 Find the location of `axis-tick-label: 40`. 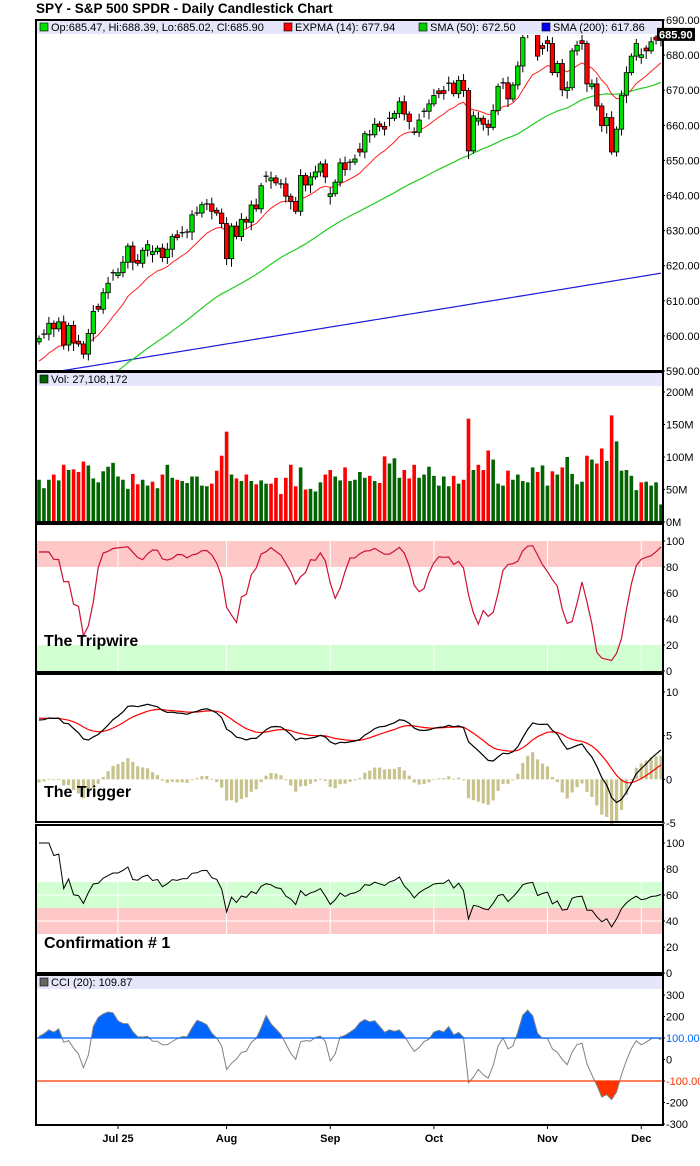

axis-tick-label: 40 is located at coordinates (672, 620).